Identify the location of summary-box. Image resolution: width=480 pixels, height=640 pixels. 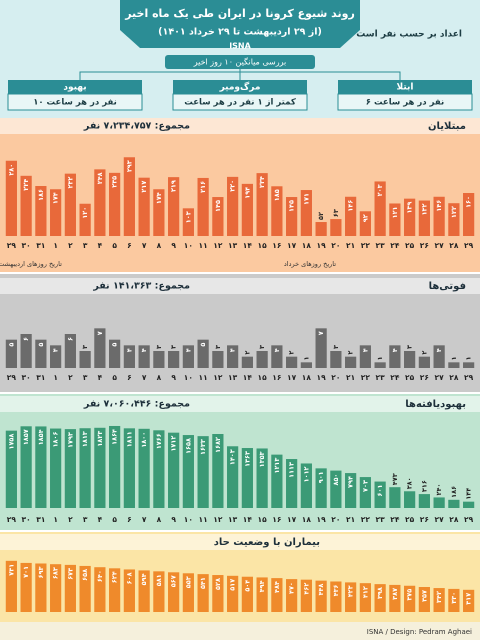
(240, 62).